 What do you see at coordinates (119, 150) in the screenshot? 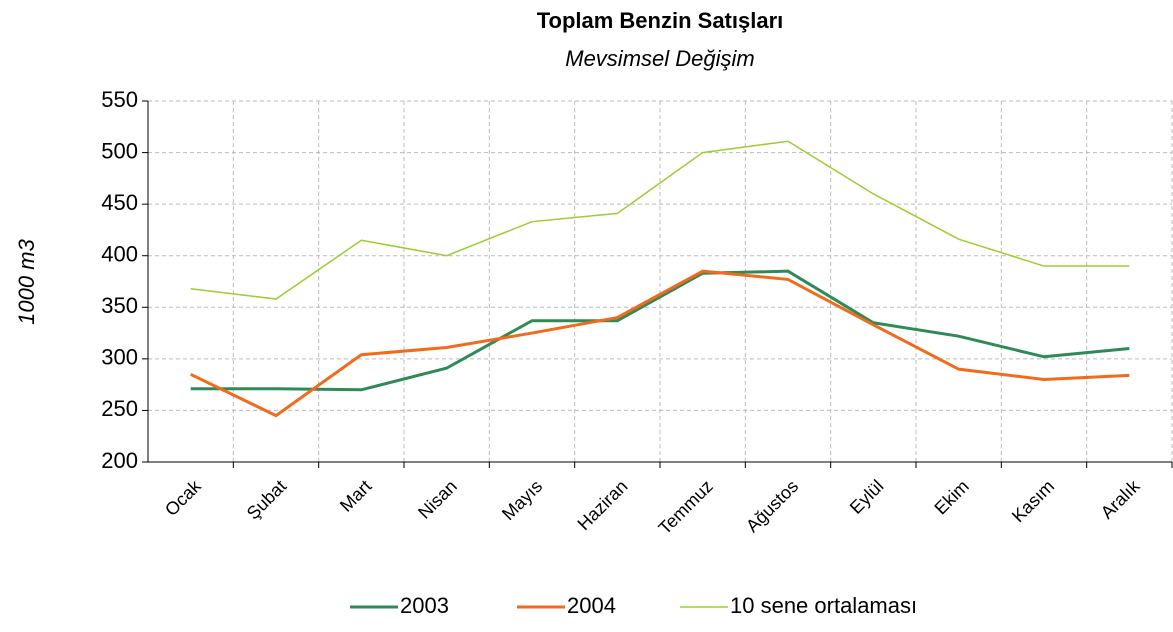
I see `y-tick-label: 500` at bounding box center [119, 150].